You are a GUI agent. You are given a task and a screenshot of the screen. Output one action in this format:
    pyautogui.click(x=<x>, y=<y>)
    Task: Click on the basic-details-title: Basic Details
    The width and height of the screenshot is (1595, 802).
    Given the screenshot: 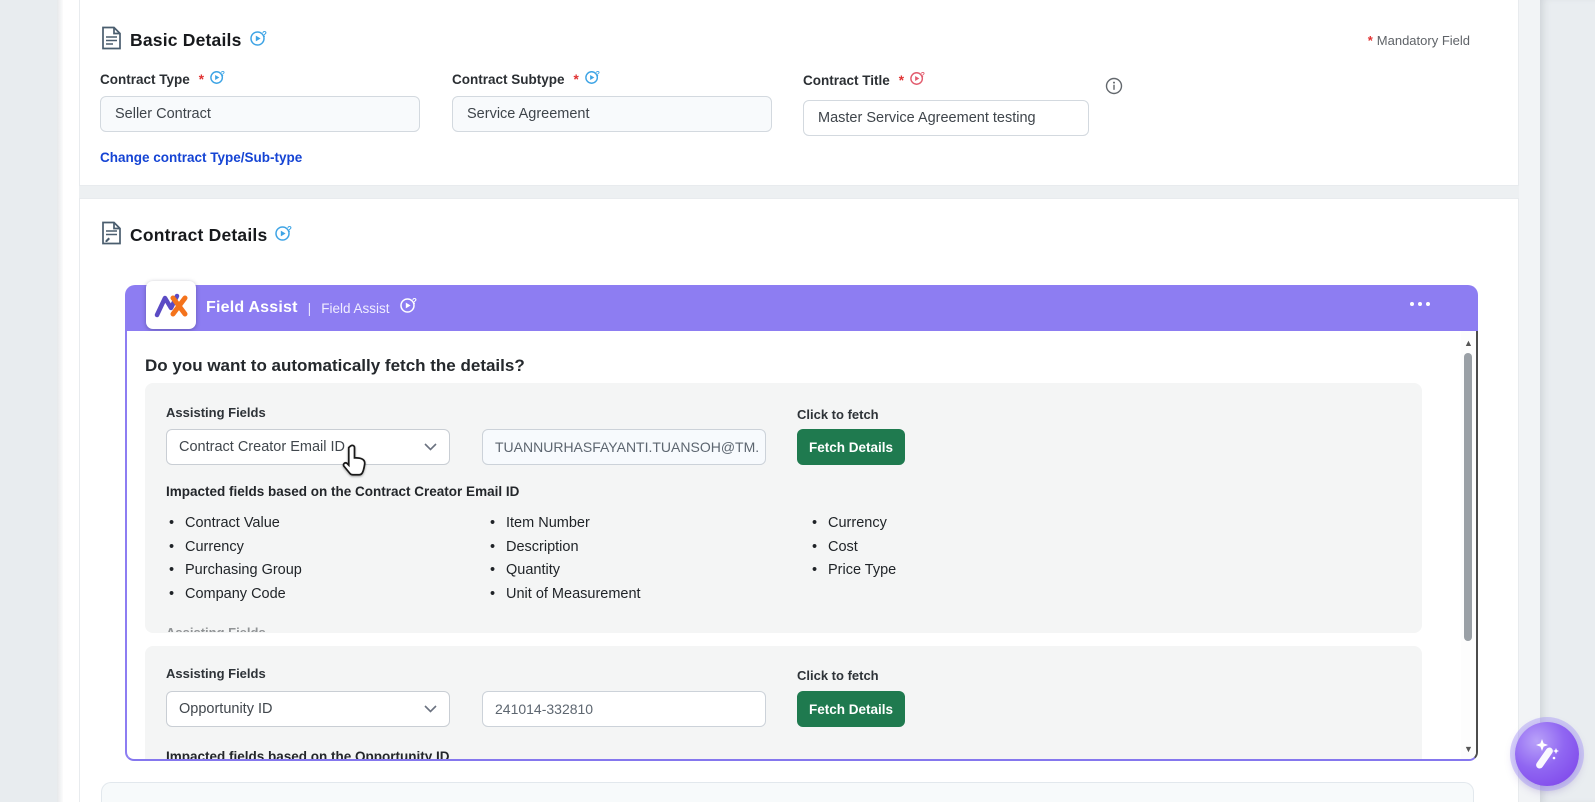 What is the action you would take?
    pyautogui.click(x=186, y=40)
    